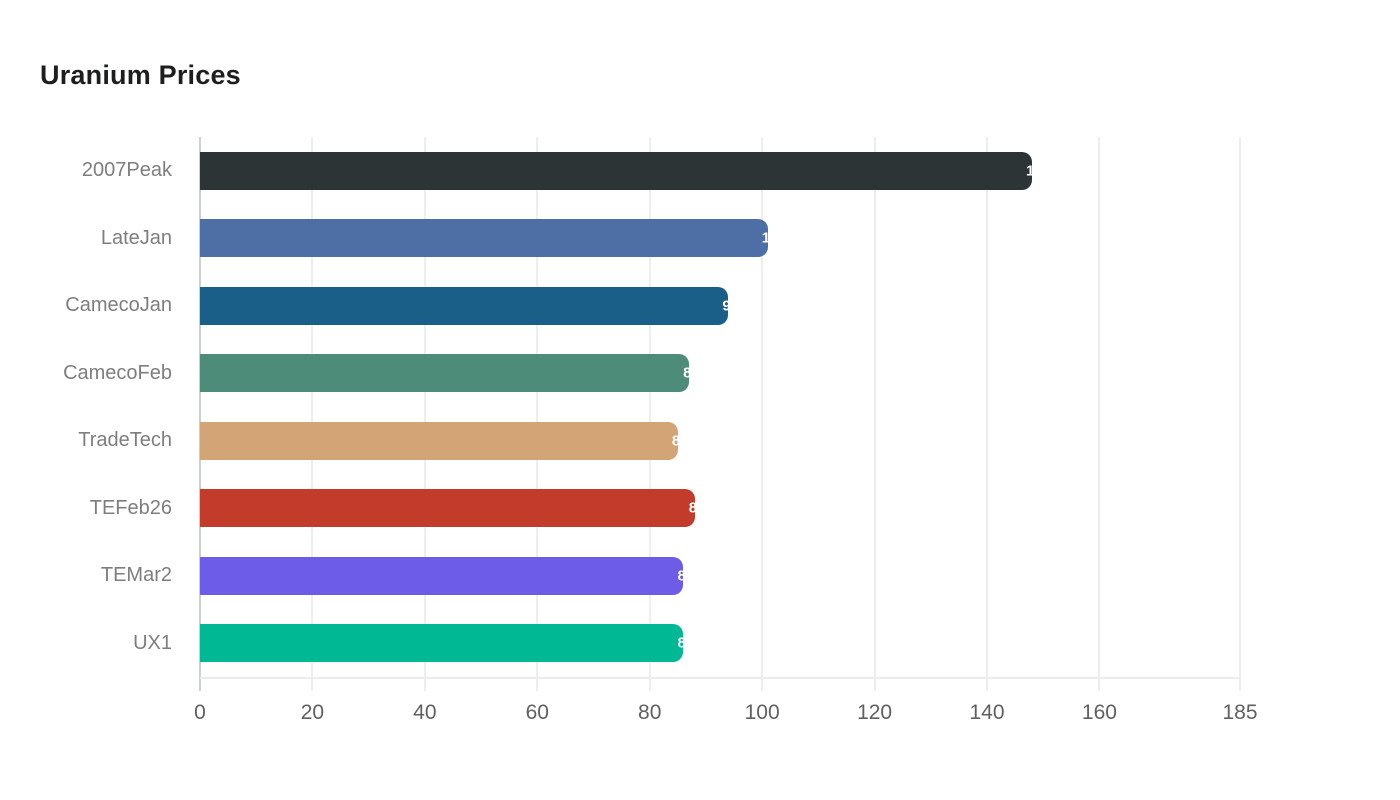 This screenshot has height=800, width=1400. Describe the element at coordinates (136, 237) in the screenshot. I see `category-label: LateJan` at that location.